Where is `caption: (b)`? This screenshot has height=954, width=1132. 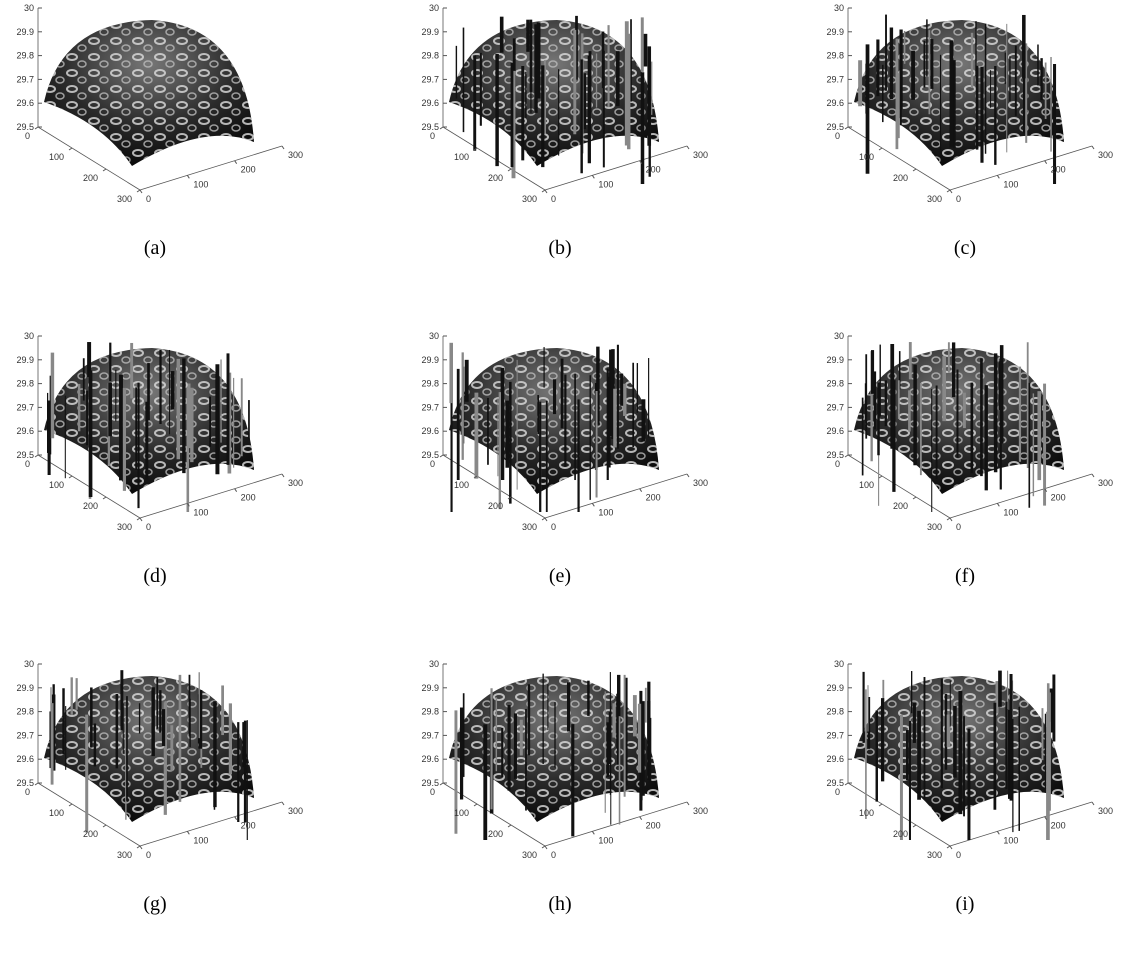 caption: (b) is located at coordinates (559, 248).